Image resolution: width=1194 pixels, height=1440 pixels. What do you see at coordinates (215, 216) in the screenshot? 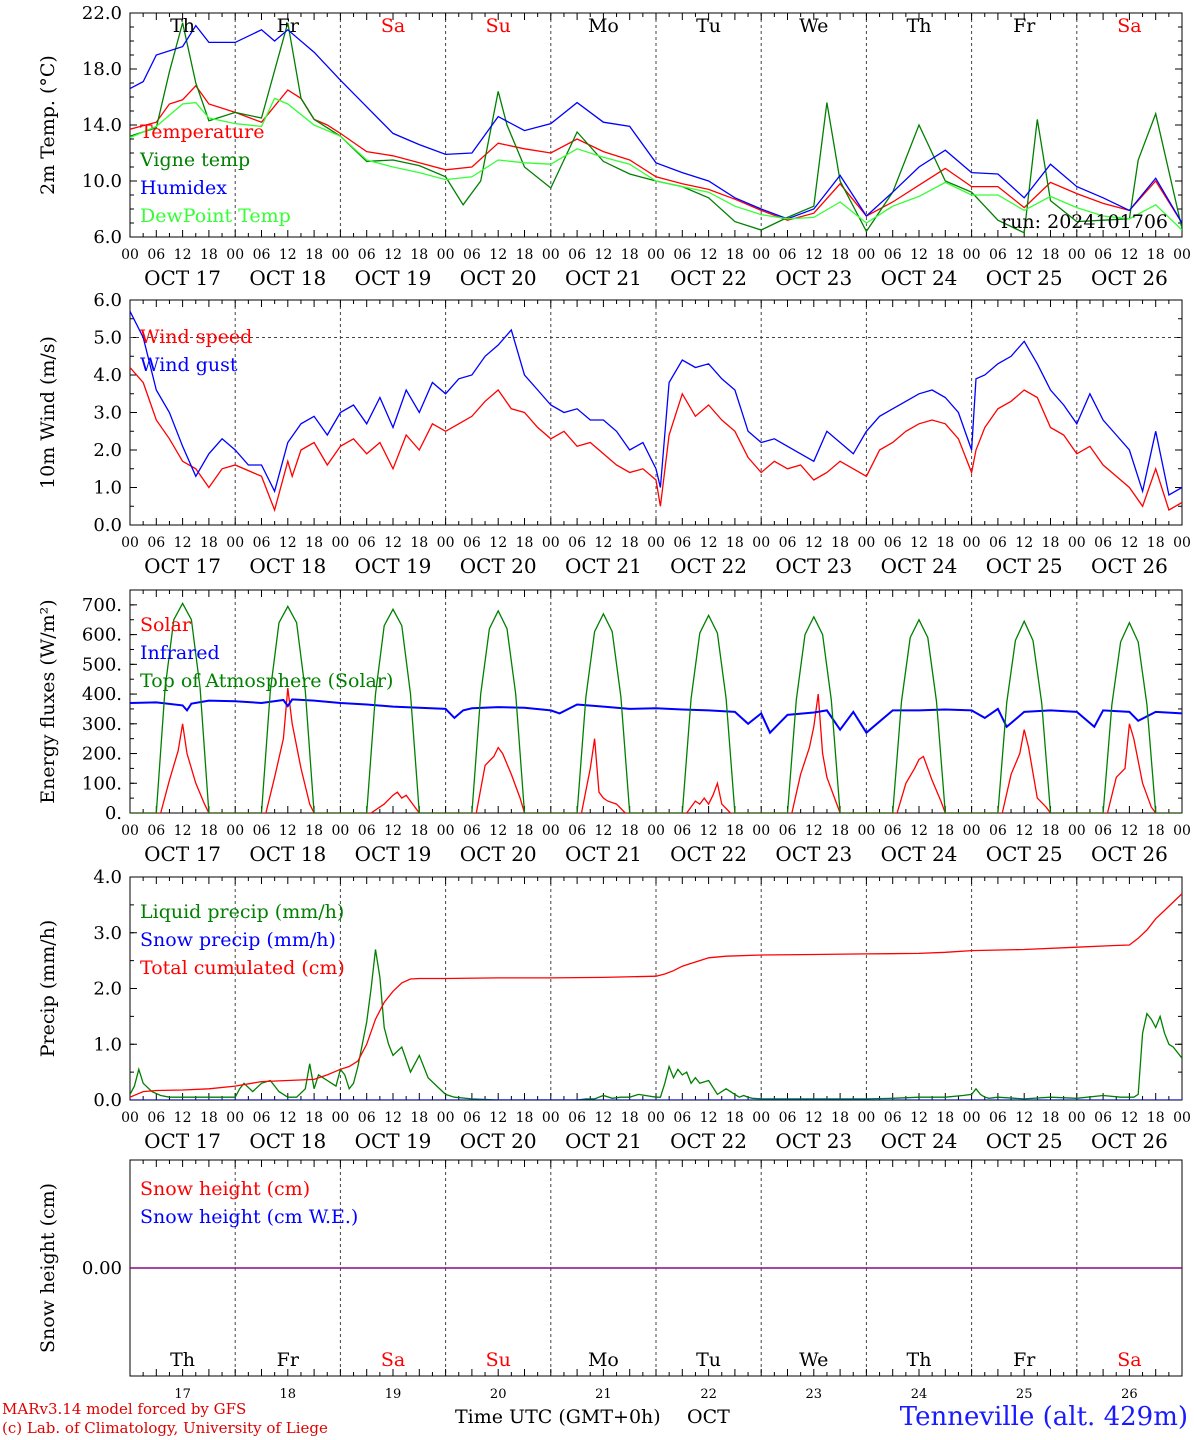
I see `legend-entry: DewPoint Temp` at bounding box center [215, 216].